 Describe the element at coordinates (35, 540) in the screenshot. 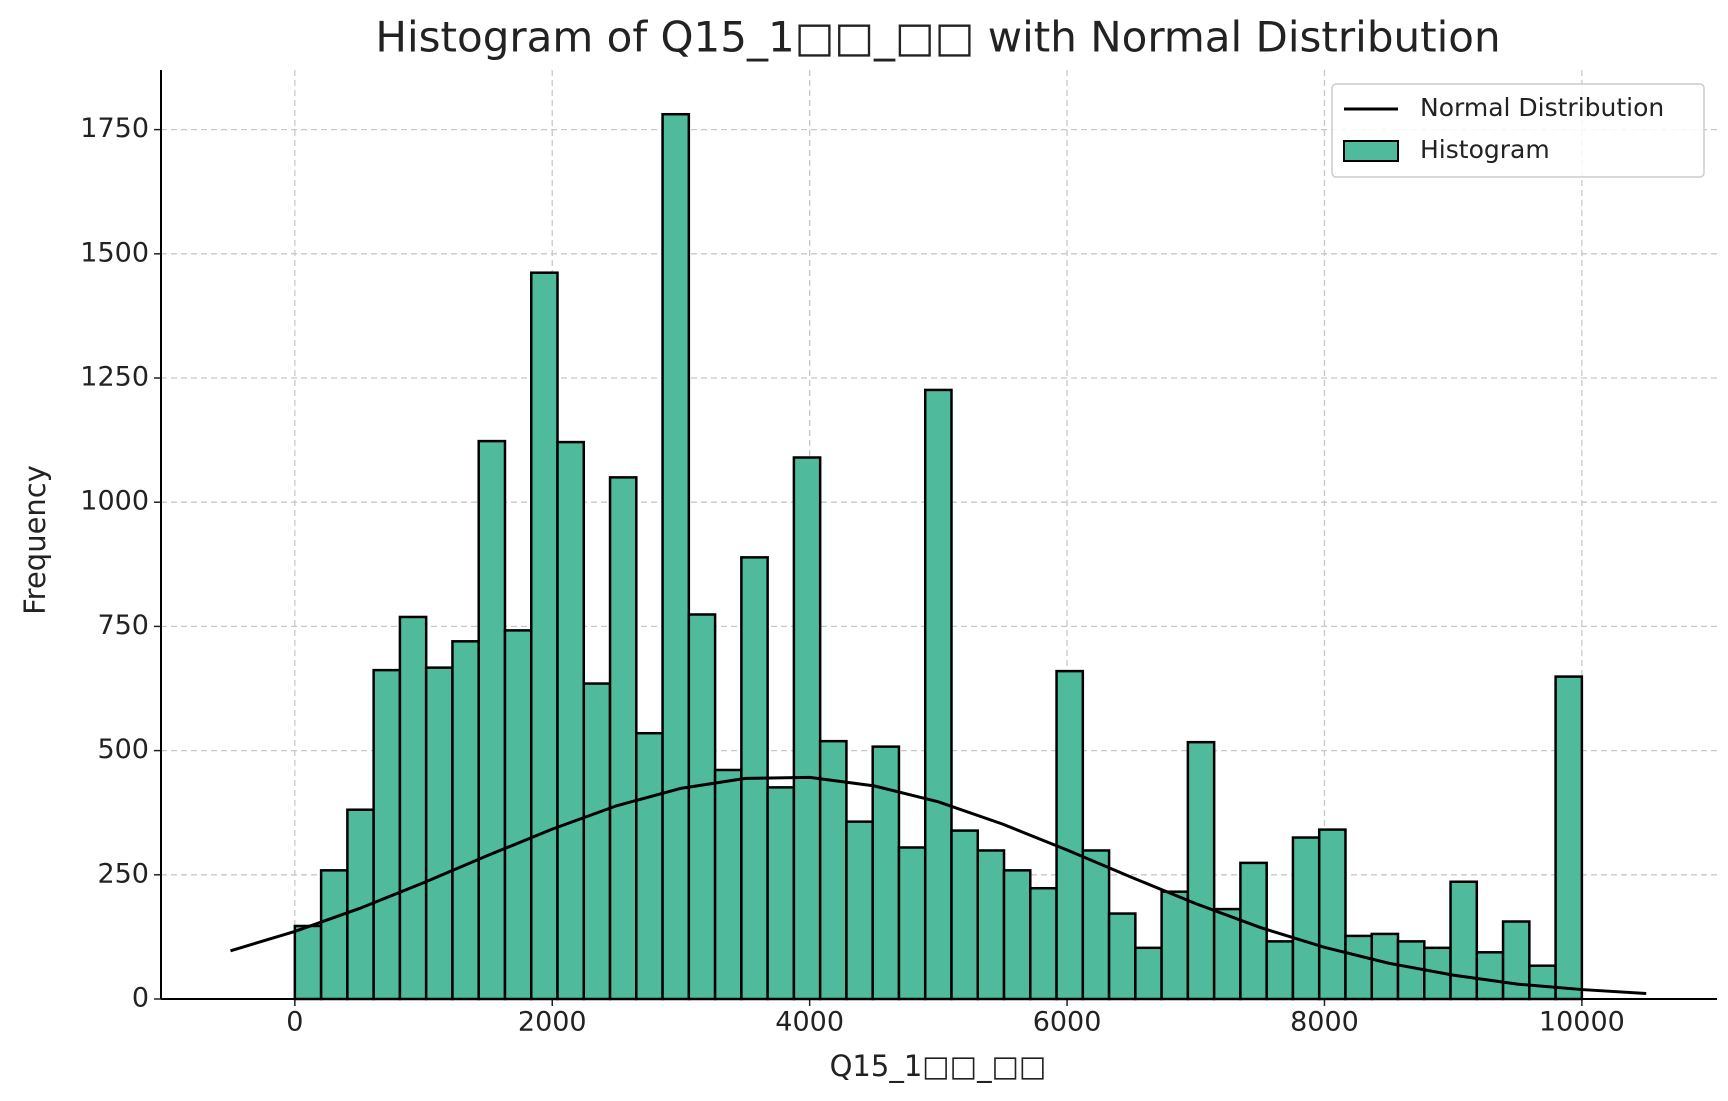

I see `y-axis-label: Frequency` at that location.